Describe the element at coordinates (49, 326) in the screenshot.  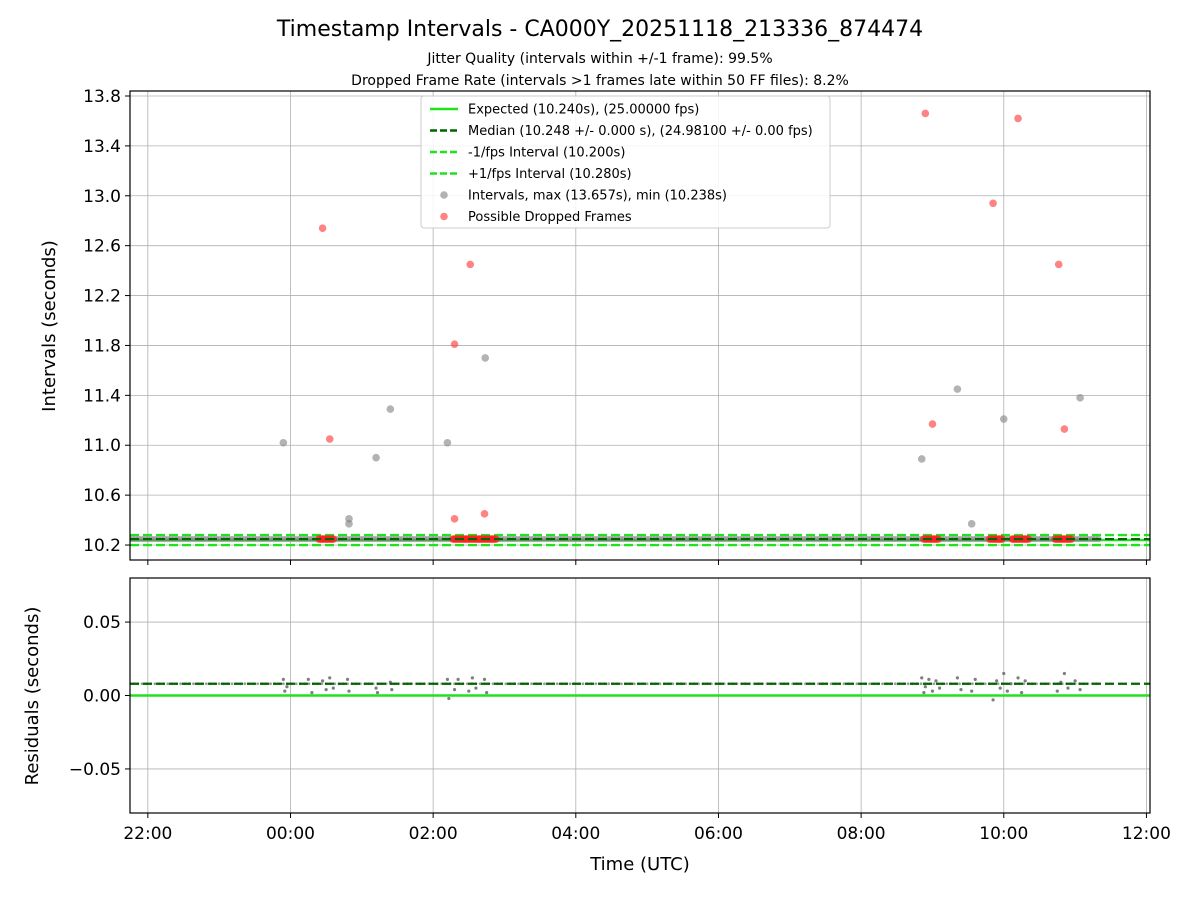
I see `y-axis-label-intervals: Intervals (seconds)` at that location.